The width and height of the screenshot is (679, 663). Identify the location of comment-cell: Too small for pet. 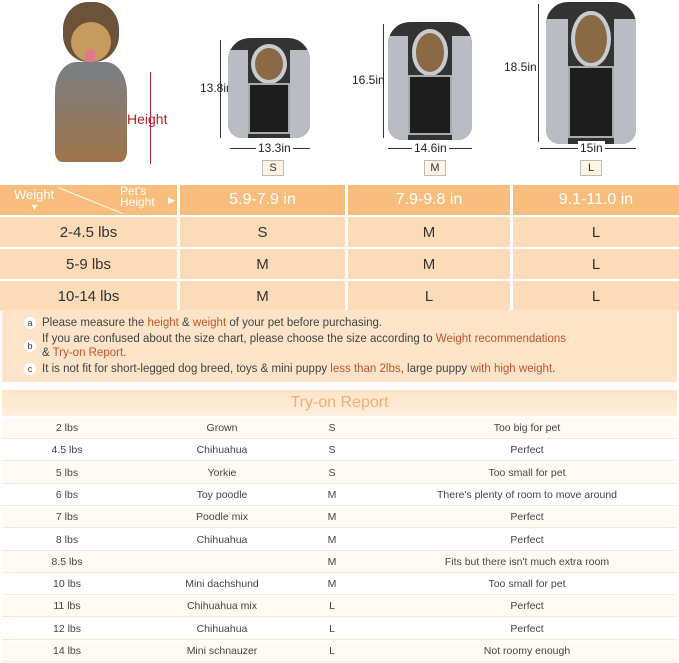
(527, 584).